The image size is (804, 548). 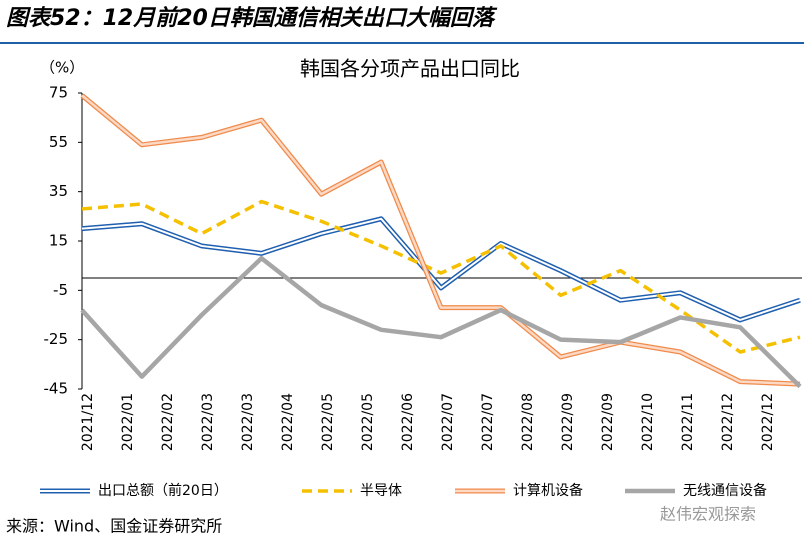 I want to click on y-tick-label: 75, so click(x=58, y=93).